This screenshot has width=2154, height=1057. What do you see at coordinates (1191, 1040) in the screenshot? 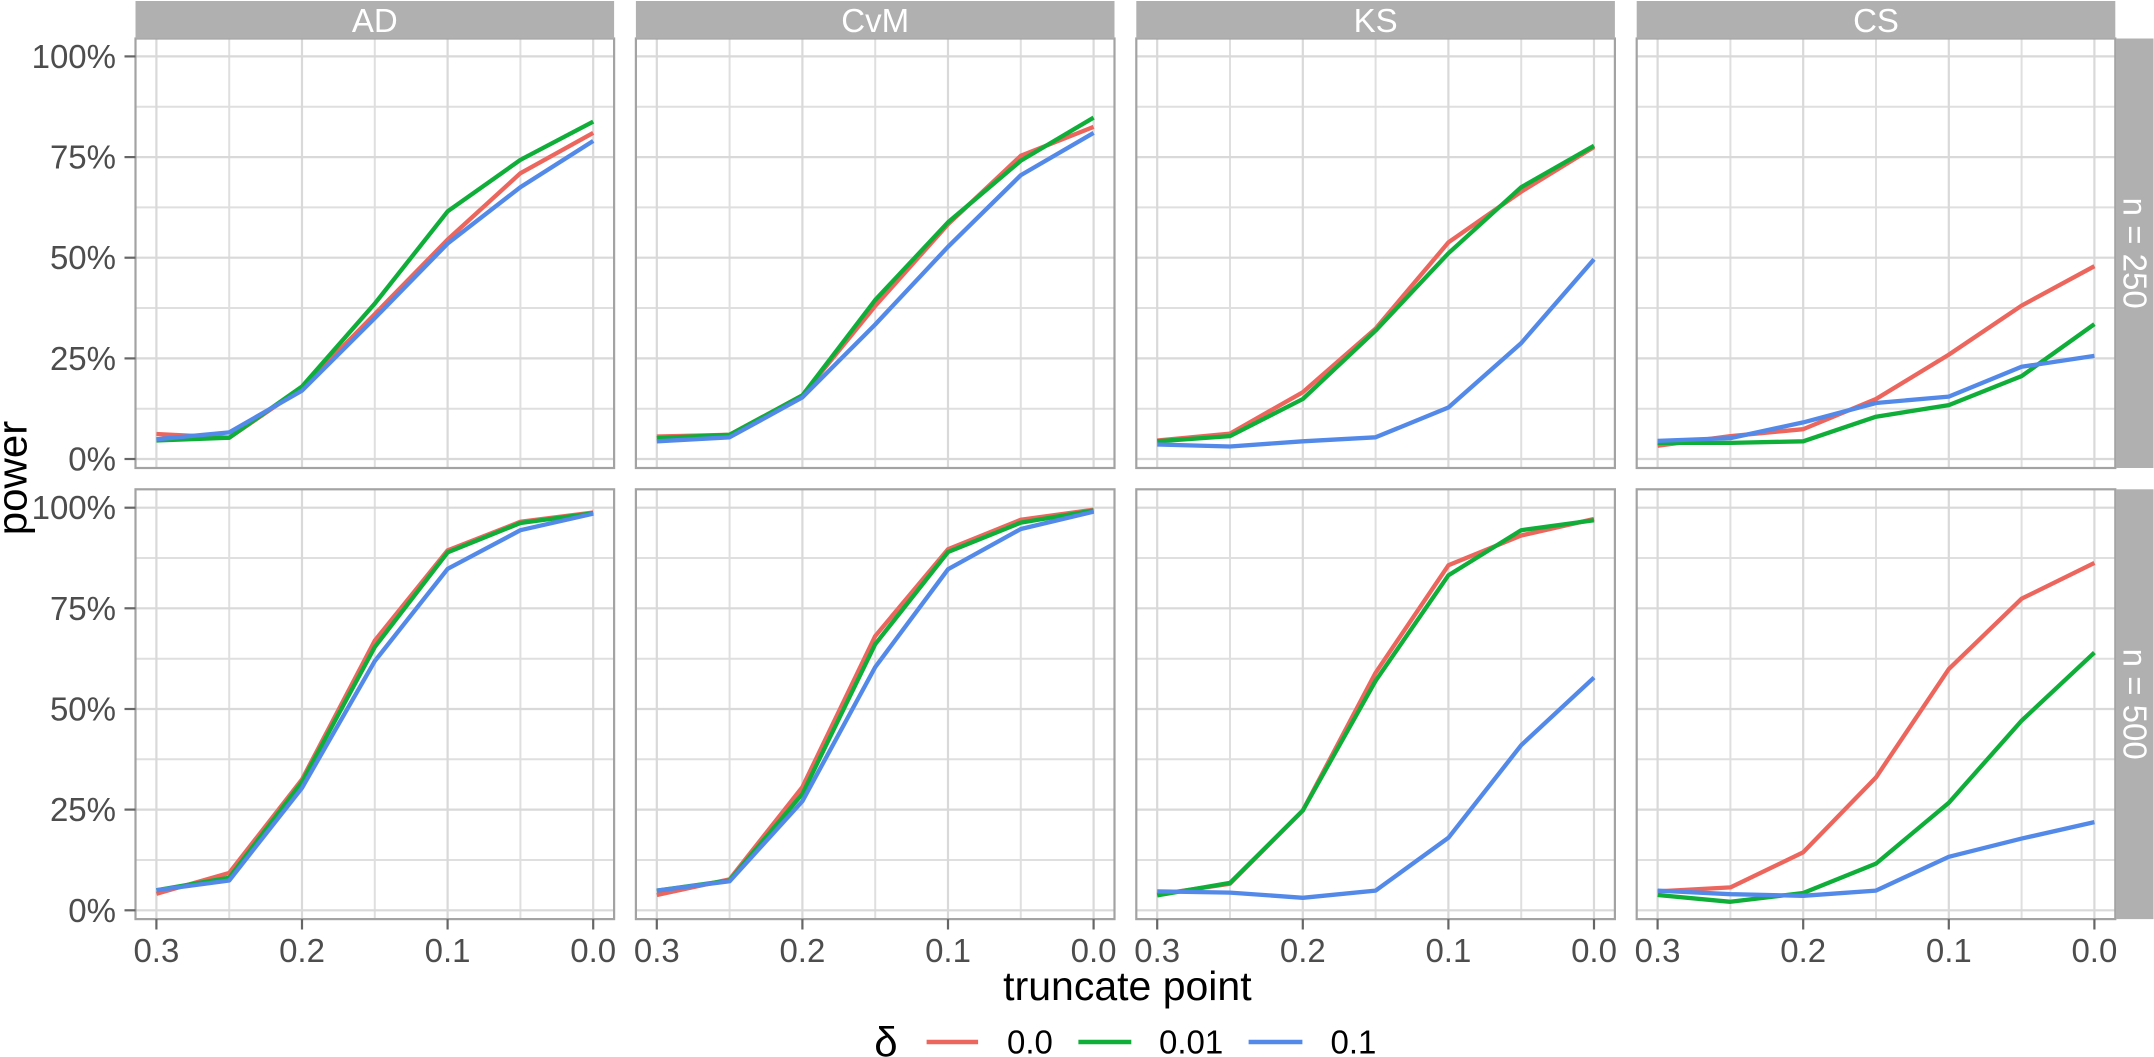
I see `svg-text: 0.01` at bounding box center [1191, 1040].